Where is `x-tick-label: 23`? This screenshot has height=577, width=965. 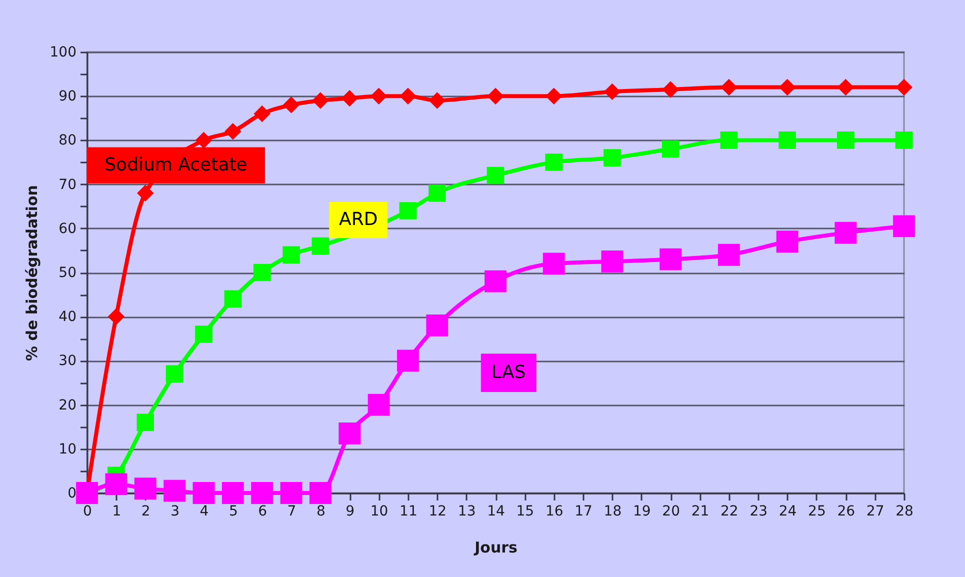
x-tick-label: 23 is located at coordinates (759, 512).